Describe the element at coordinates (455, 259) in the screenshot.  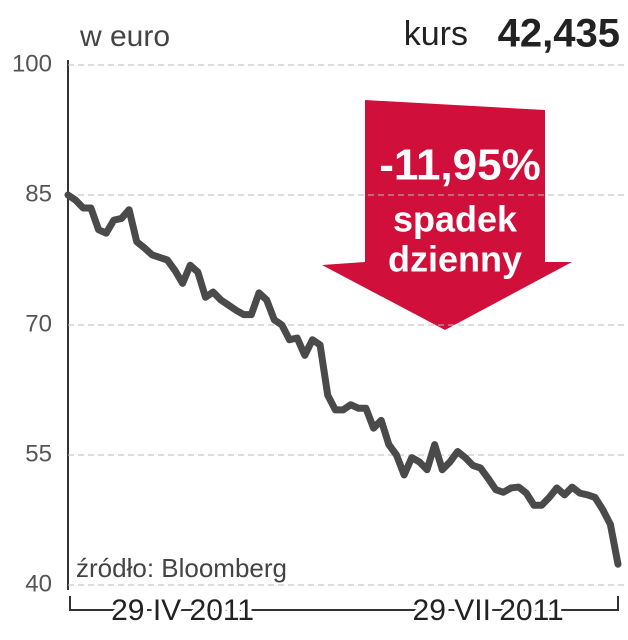
I see `badge-line2: dzienny` at that location.